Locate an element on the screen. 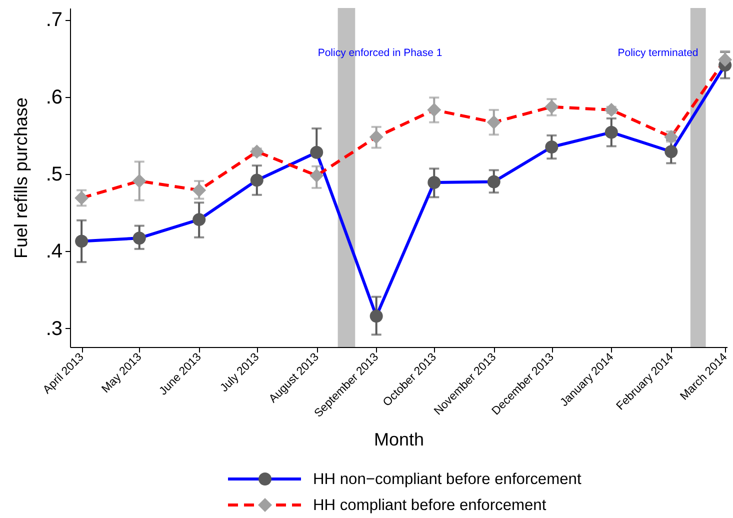 Image resolution: width=733 pixels, height=518 pixels. y-axis-title: Fuel refills purchase is located at coordinates (20, 178).